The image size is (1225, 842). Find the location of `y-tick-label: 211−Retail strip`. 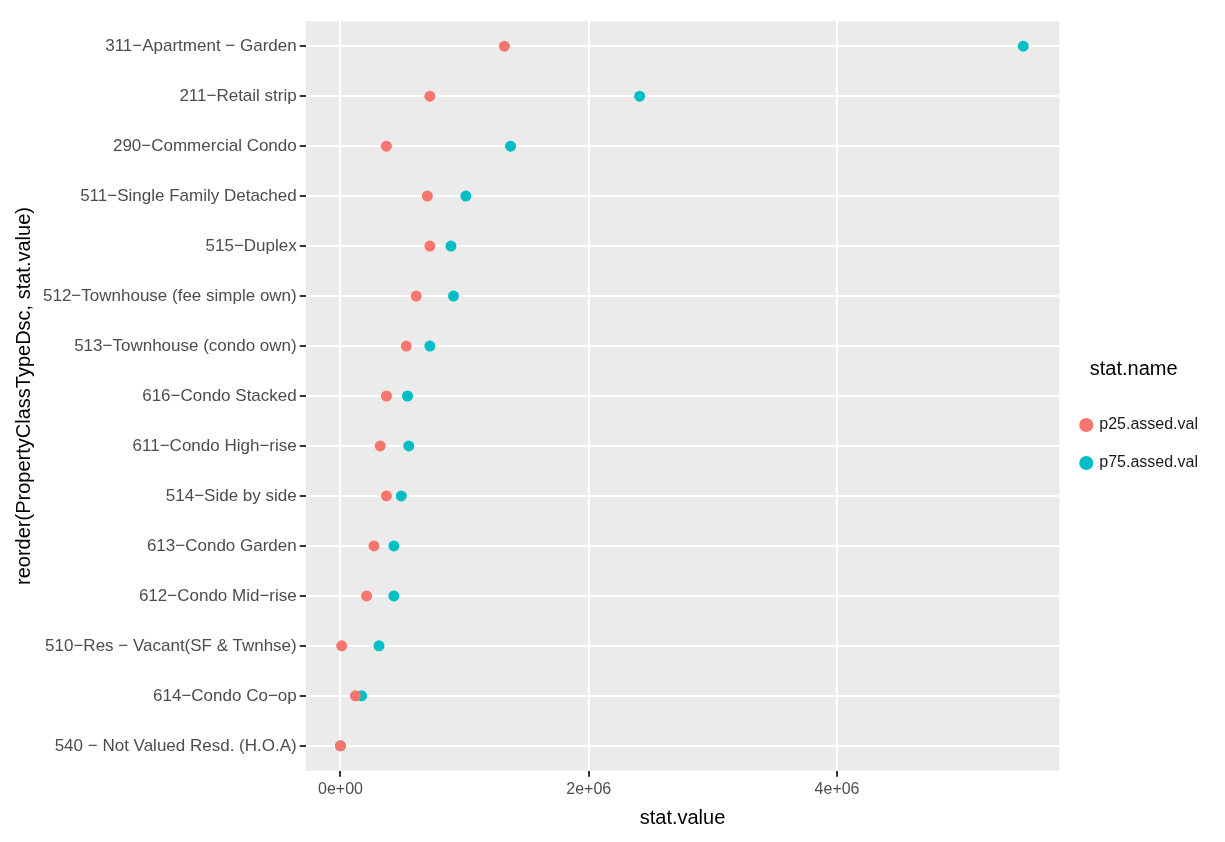

y-tick-label: 211−Retail strip is located at coordinates (238, 95).